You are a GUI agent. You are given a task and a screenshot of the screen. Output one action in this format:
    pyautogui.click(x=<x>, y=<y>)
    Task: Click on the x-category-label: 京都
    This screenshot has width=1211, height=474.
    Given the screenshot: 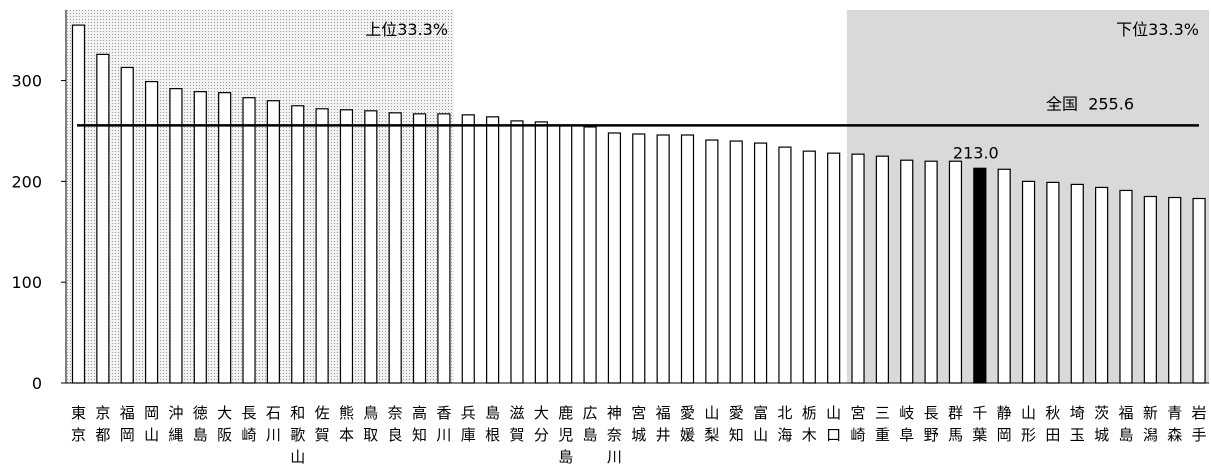 What is the action you would take?
    pyautogui.click(x=102, y=424)
    